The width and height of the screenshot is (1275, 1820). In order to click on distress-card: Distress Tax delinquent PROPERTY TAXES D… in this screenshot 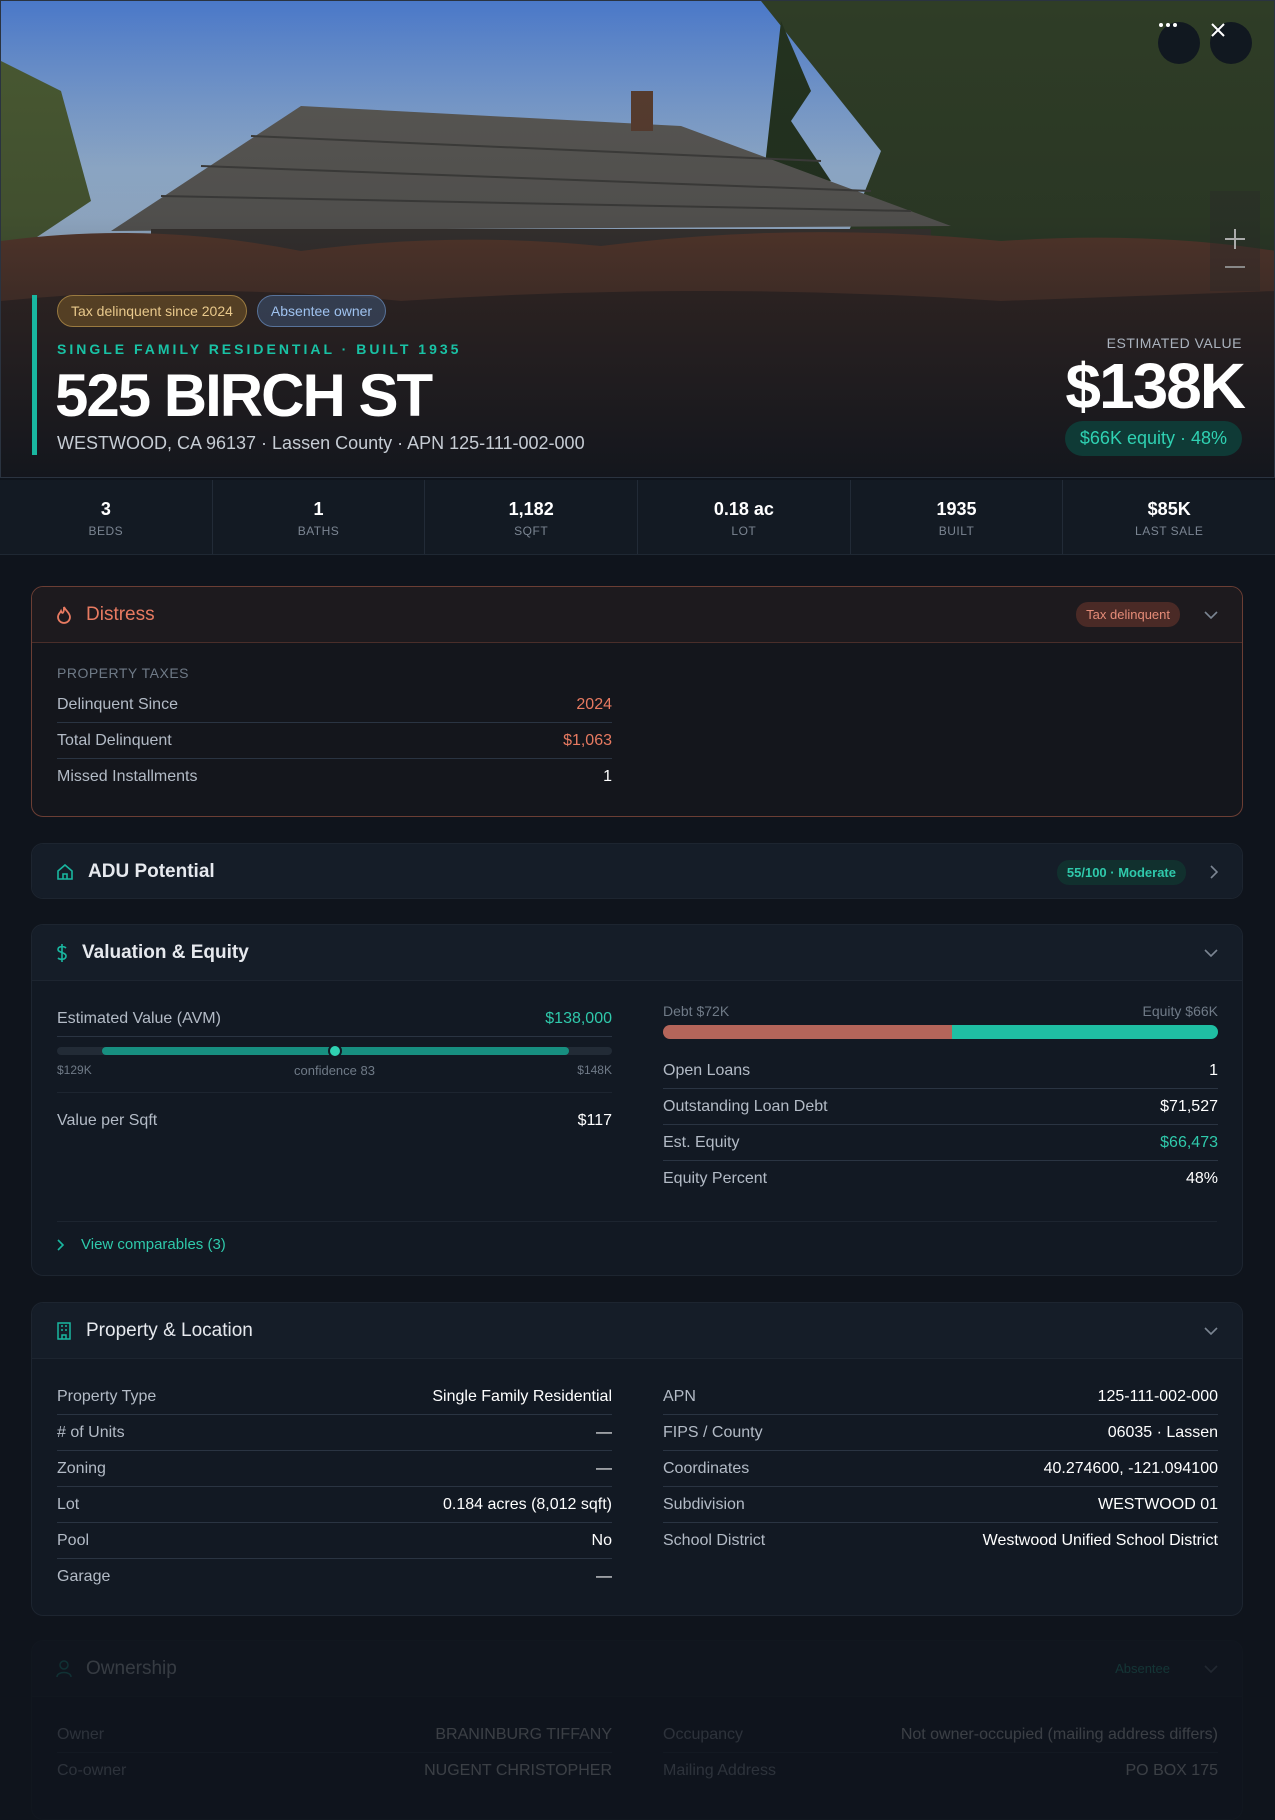, I will do `click(637, 701)`.